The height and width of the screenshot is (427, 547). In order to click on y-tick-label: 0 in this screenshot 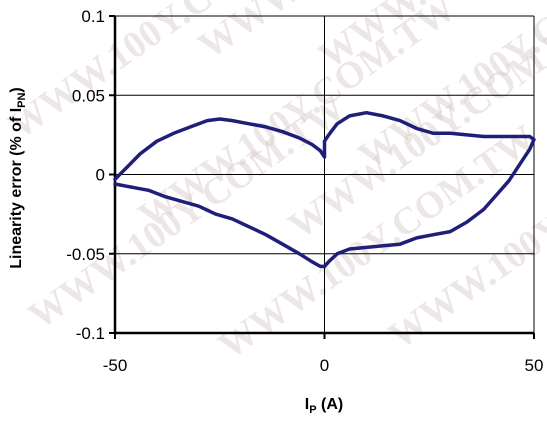, I will do `click(100, 175)`.